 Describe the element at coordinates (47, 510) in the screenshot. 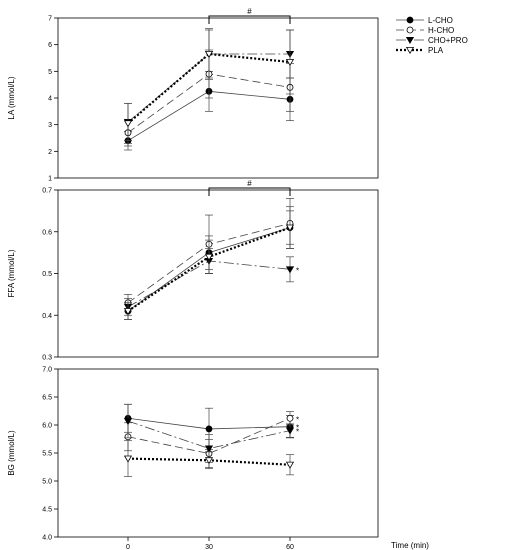

I see `y-tick-label-2-1: 4.5` at that location.